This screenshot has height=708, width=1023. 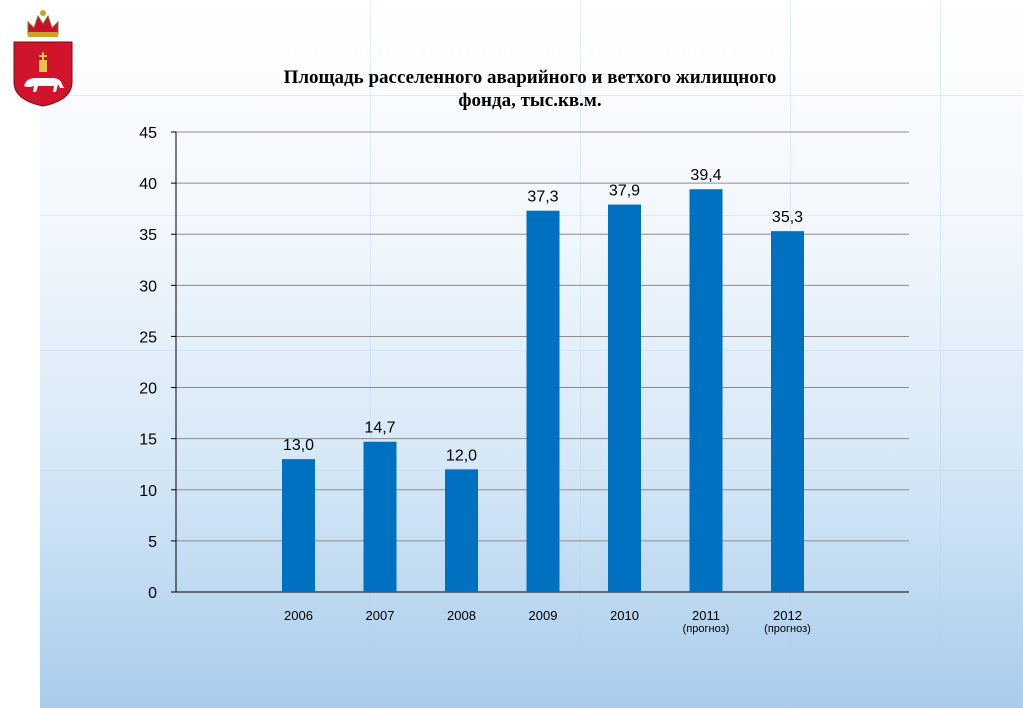 I want to click on y-tick-label: 15, so click(x=148, y=440).